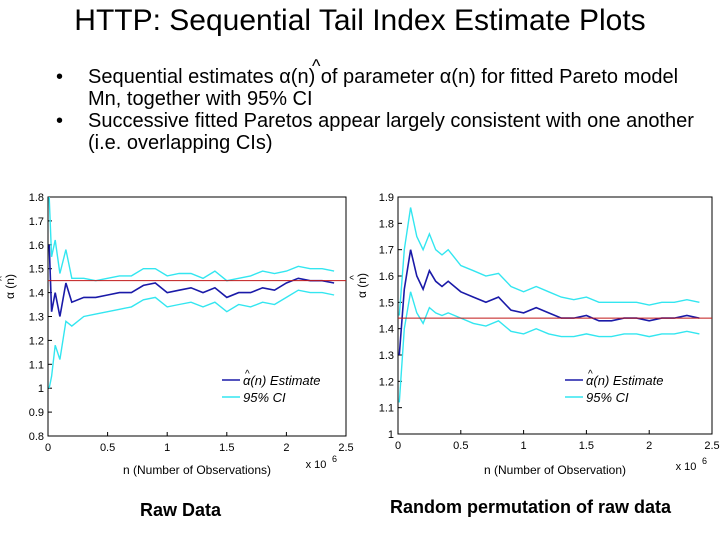  I want to click on right-y-tick-label: 1.8, so click(386, 224).